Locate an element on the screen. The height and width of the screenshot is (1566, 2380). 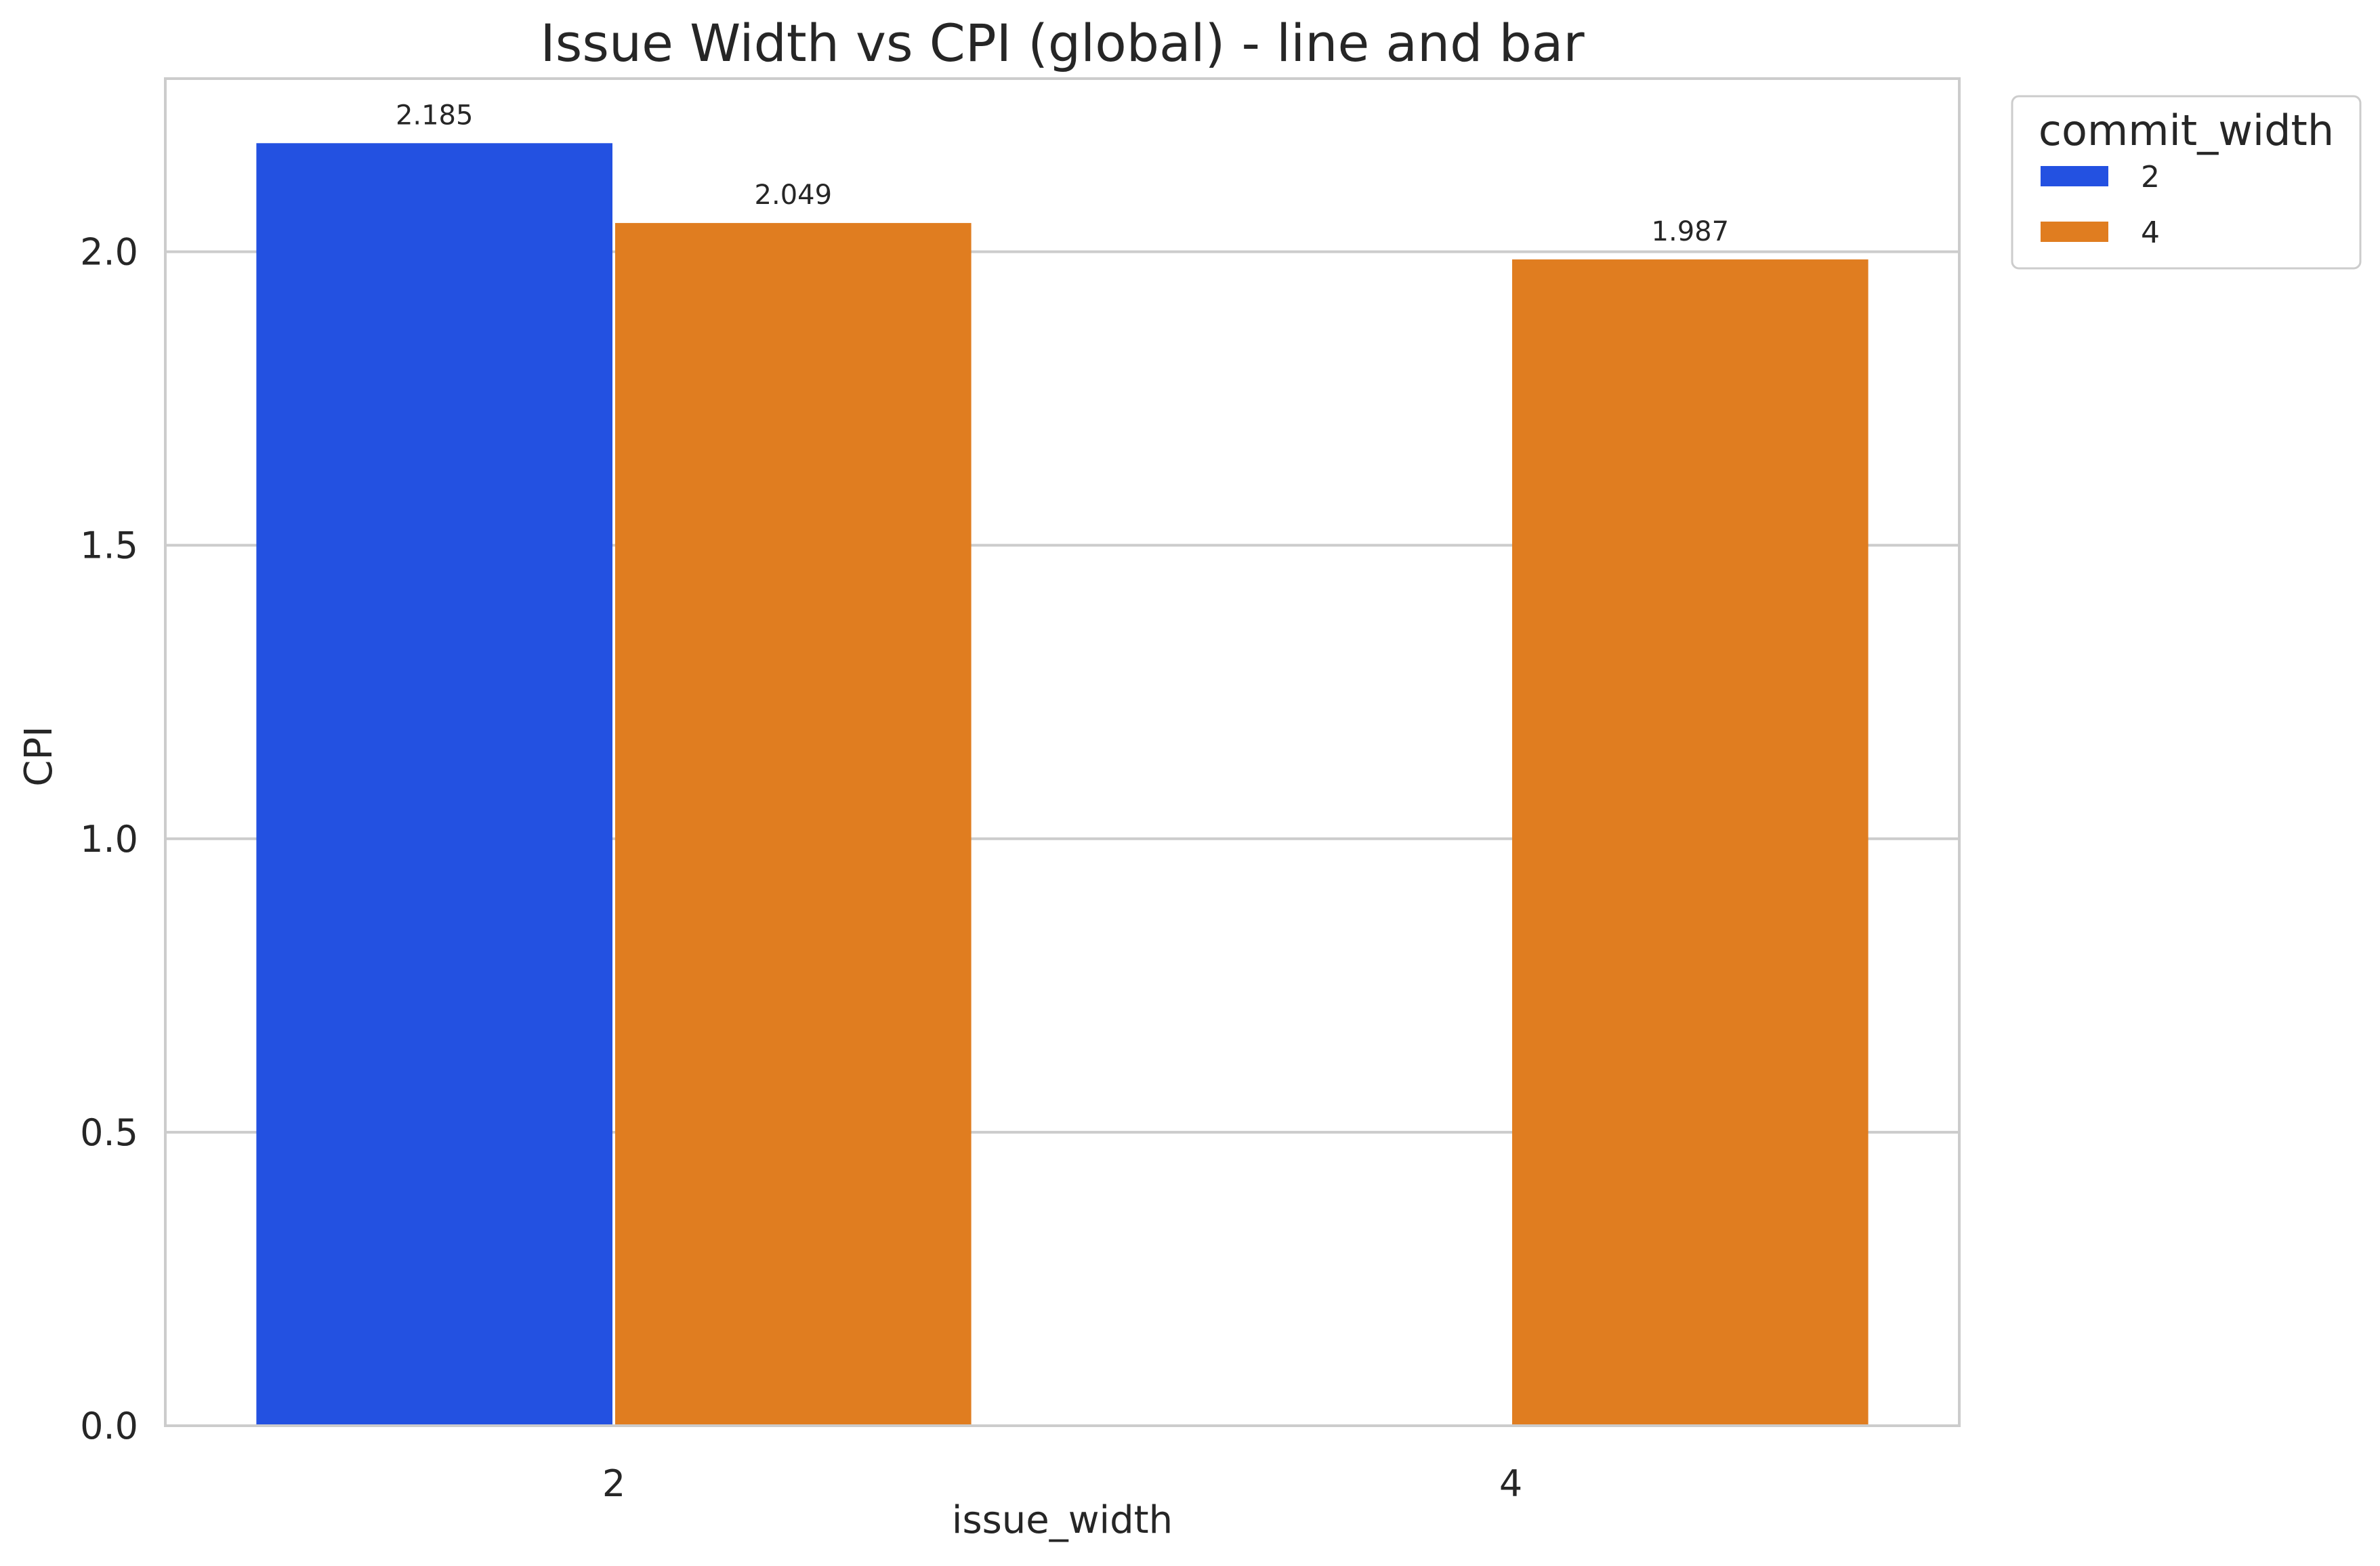
y-tick-label: 0.0 is located at coordinates (109, 1426).